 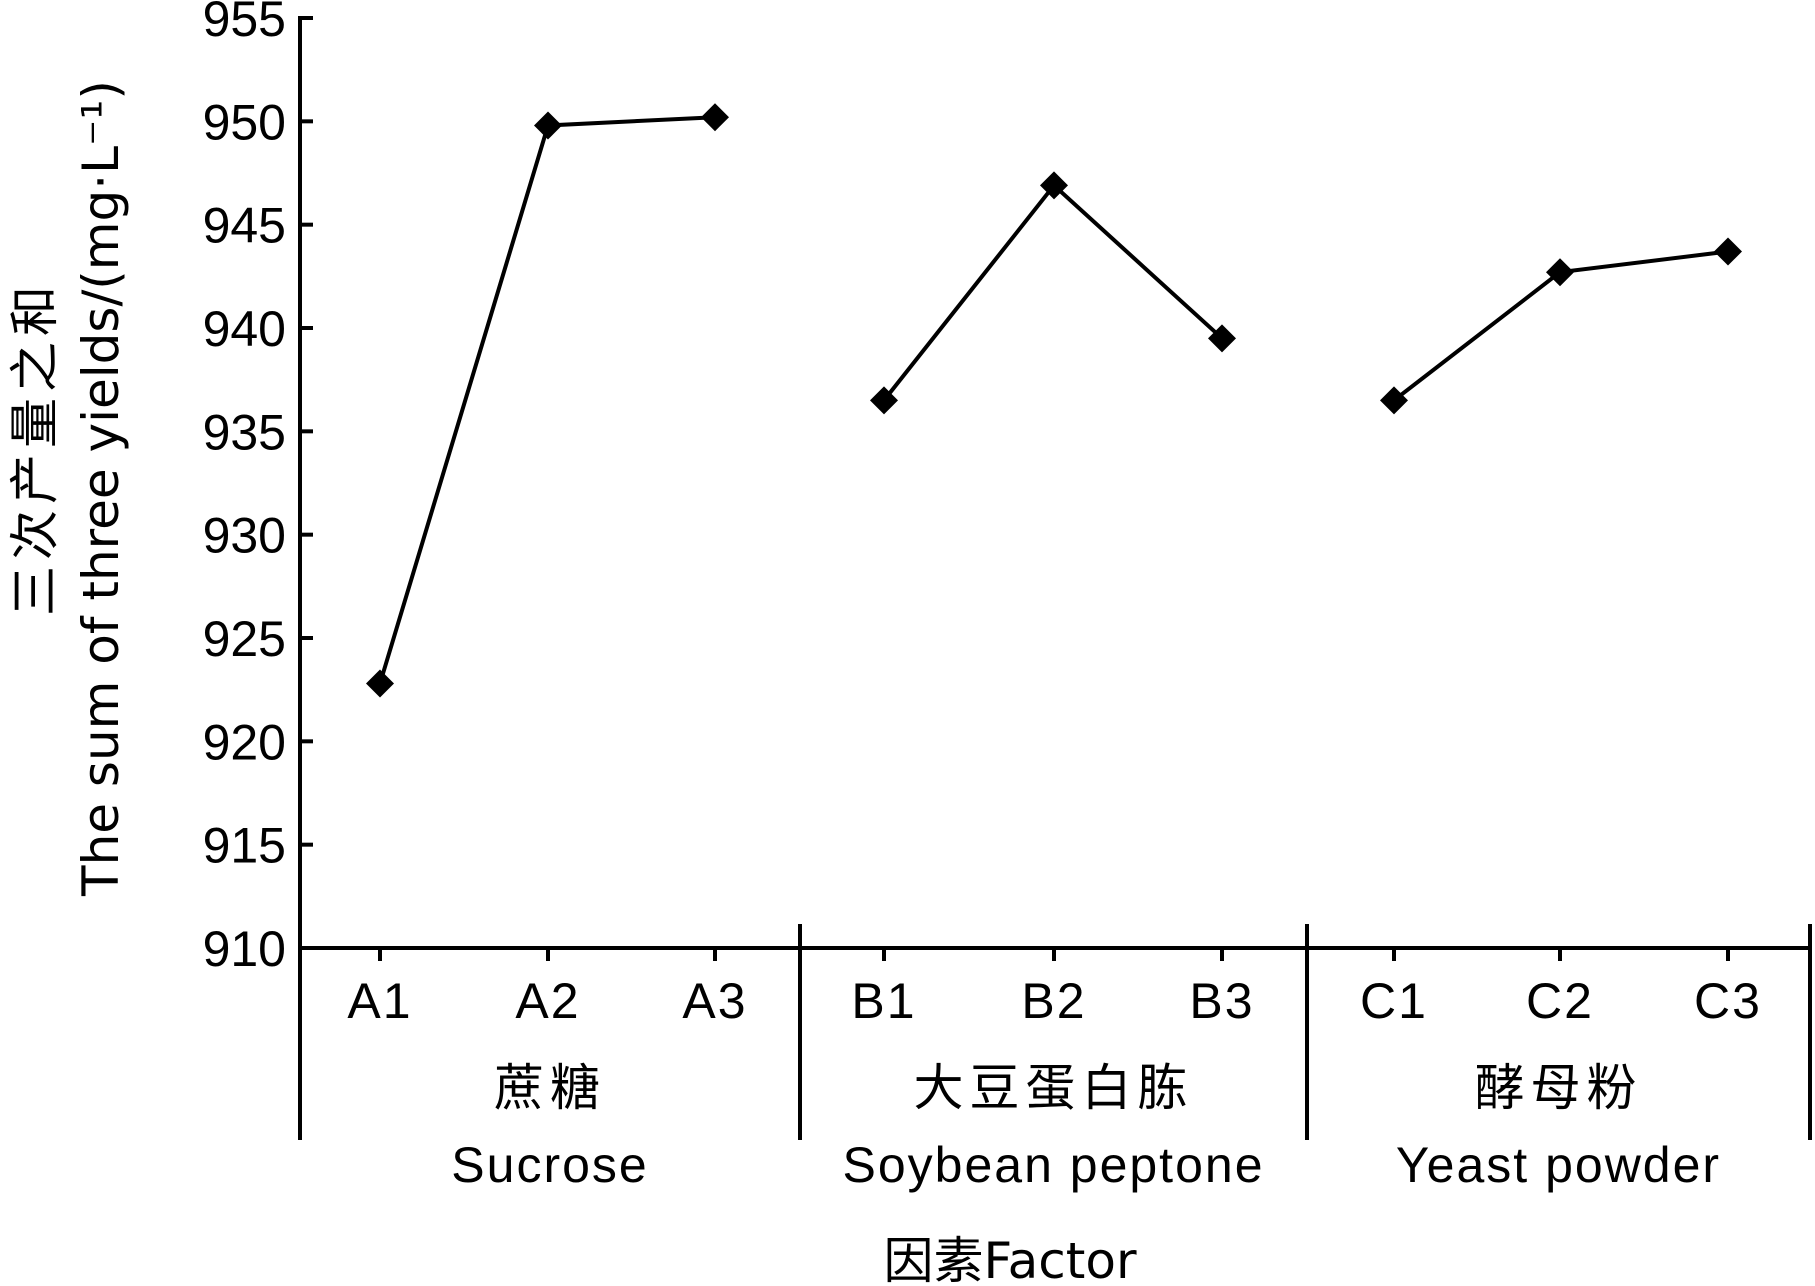 What do you see at coordinates (244, 432) in the screenshot?
I see `y-tick-label: 935` at bounding box center [244, 432].